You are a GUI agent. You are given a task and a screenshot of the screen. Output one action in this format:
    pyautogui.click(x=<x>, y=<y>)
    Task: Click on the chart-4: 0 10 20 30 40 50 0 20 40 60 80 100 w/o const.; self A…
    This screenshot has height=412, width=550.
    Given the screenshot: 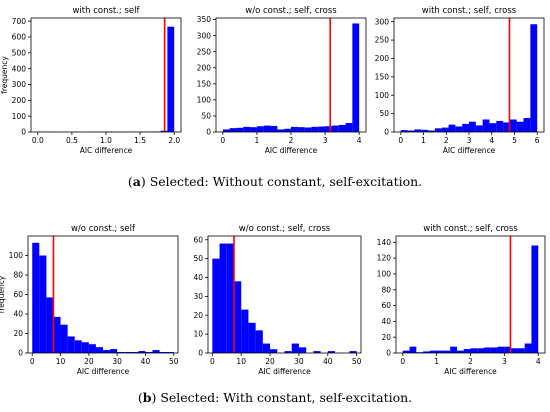 What is the action you would take?
    pyautogui.click(x=89, y=300)
    